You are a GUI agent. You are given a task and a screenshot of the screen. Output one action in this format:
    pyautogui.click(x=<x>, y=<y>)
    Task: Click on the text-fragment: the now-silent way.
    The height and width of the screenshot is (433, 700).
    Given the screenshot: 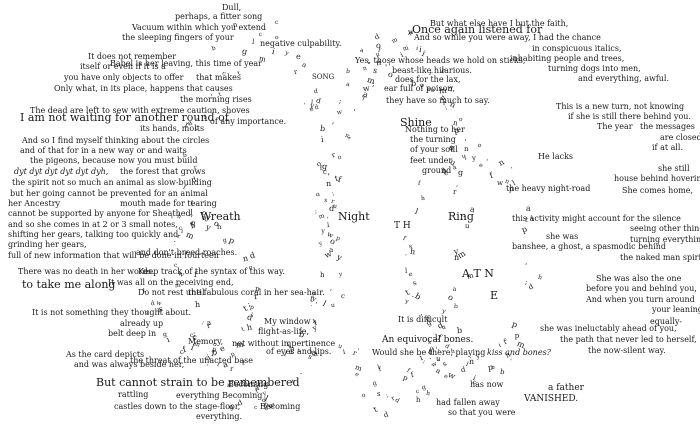 What is the action you would take?
    pyautogui.click(x=627, y=350)
    